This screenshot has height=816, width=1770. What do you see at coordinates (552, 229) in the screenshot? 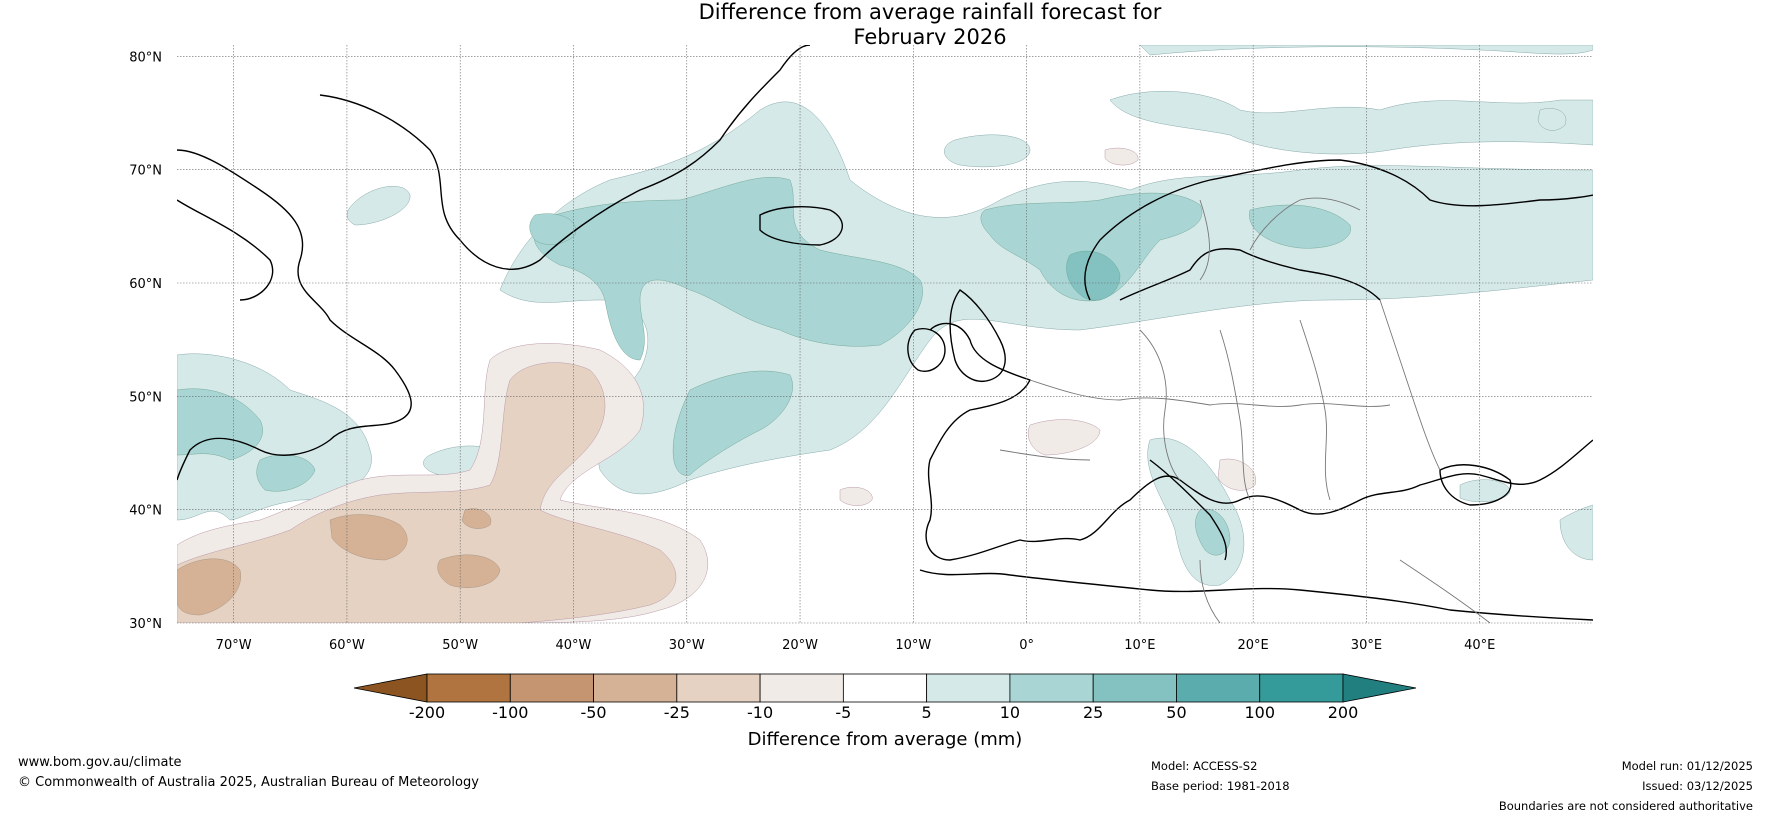
I see `contour-pos10-labrador-sea` at bounding box center [552, 229].